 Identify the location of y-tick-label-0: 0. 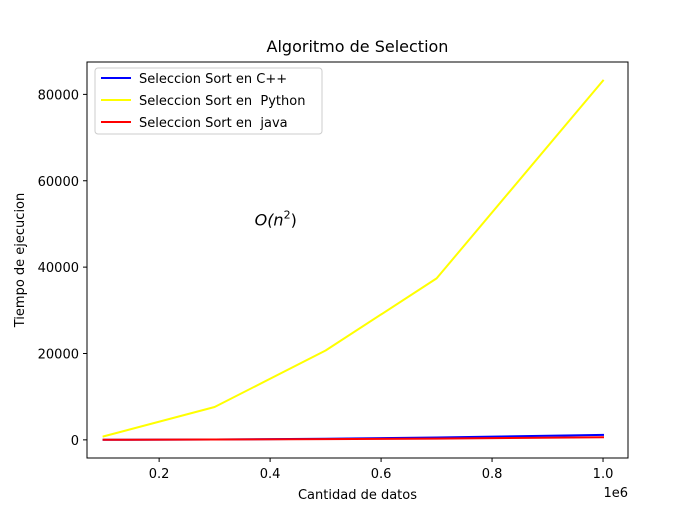
(75, 441).